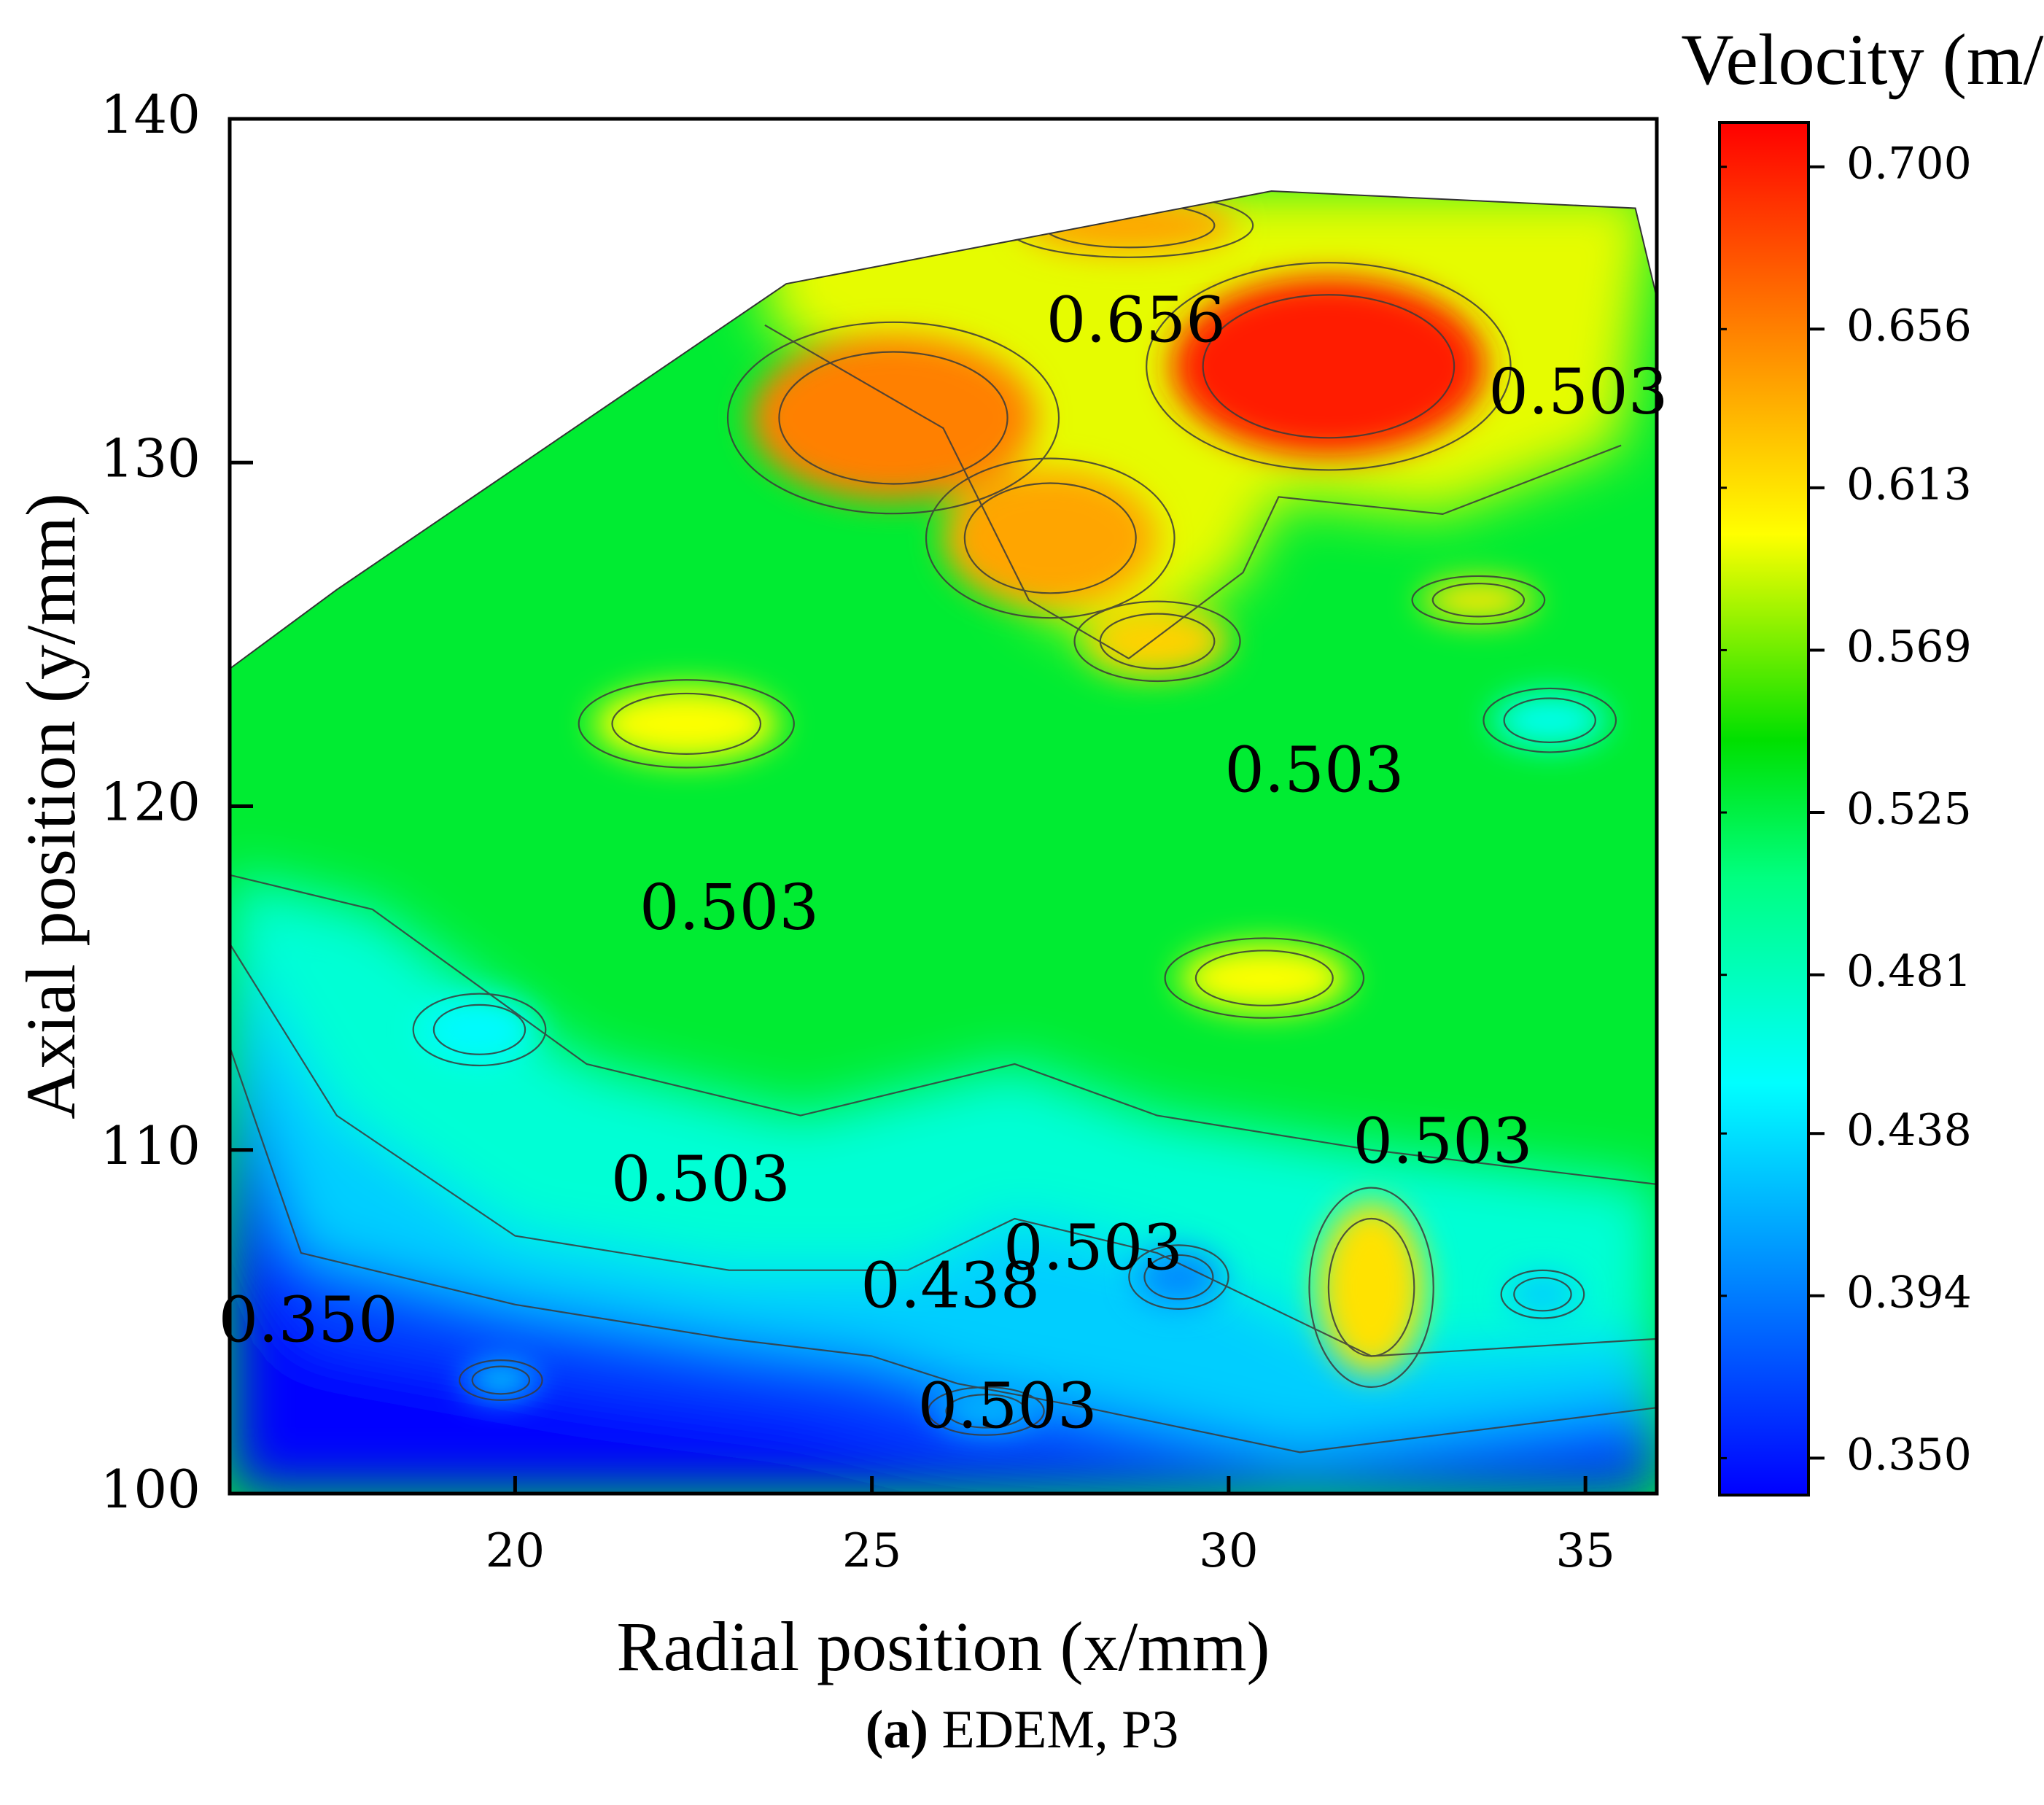 This screenshot has height=1805, width=2044. What do you see at coordinates (1909, 809) in the screenshot?
I see `colorbar-tick-label-4: 0.525` at bounding box center [1909, 809].